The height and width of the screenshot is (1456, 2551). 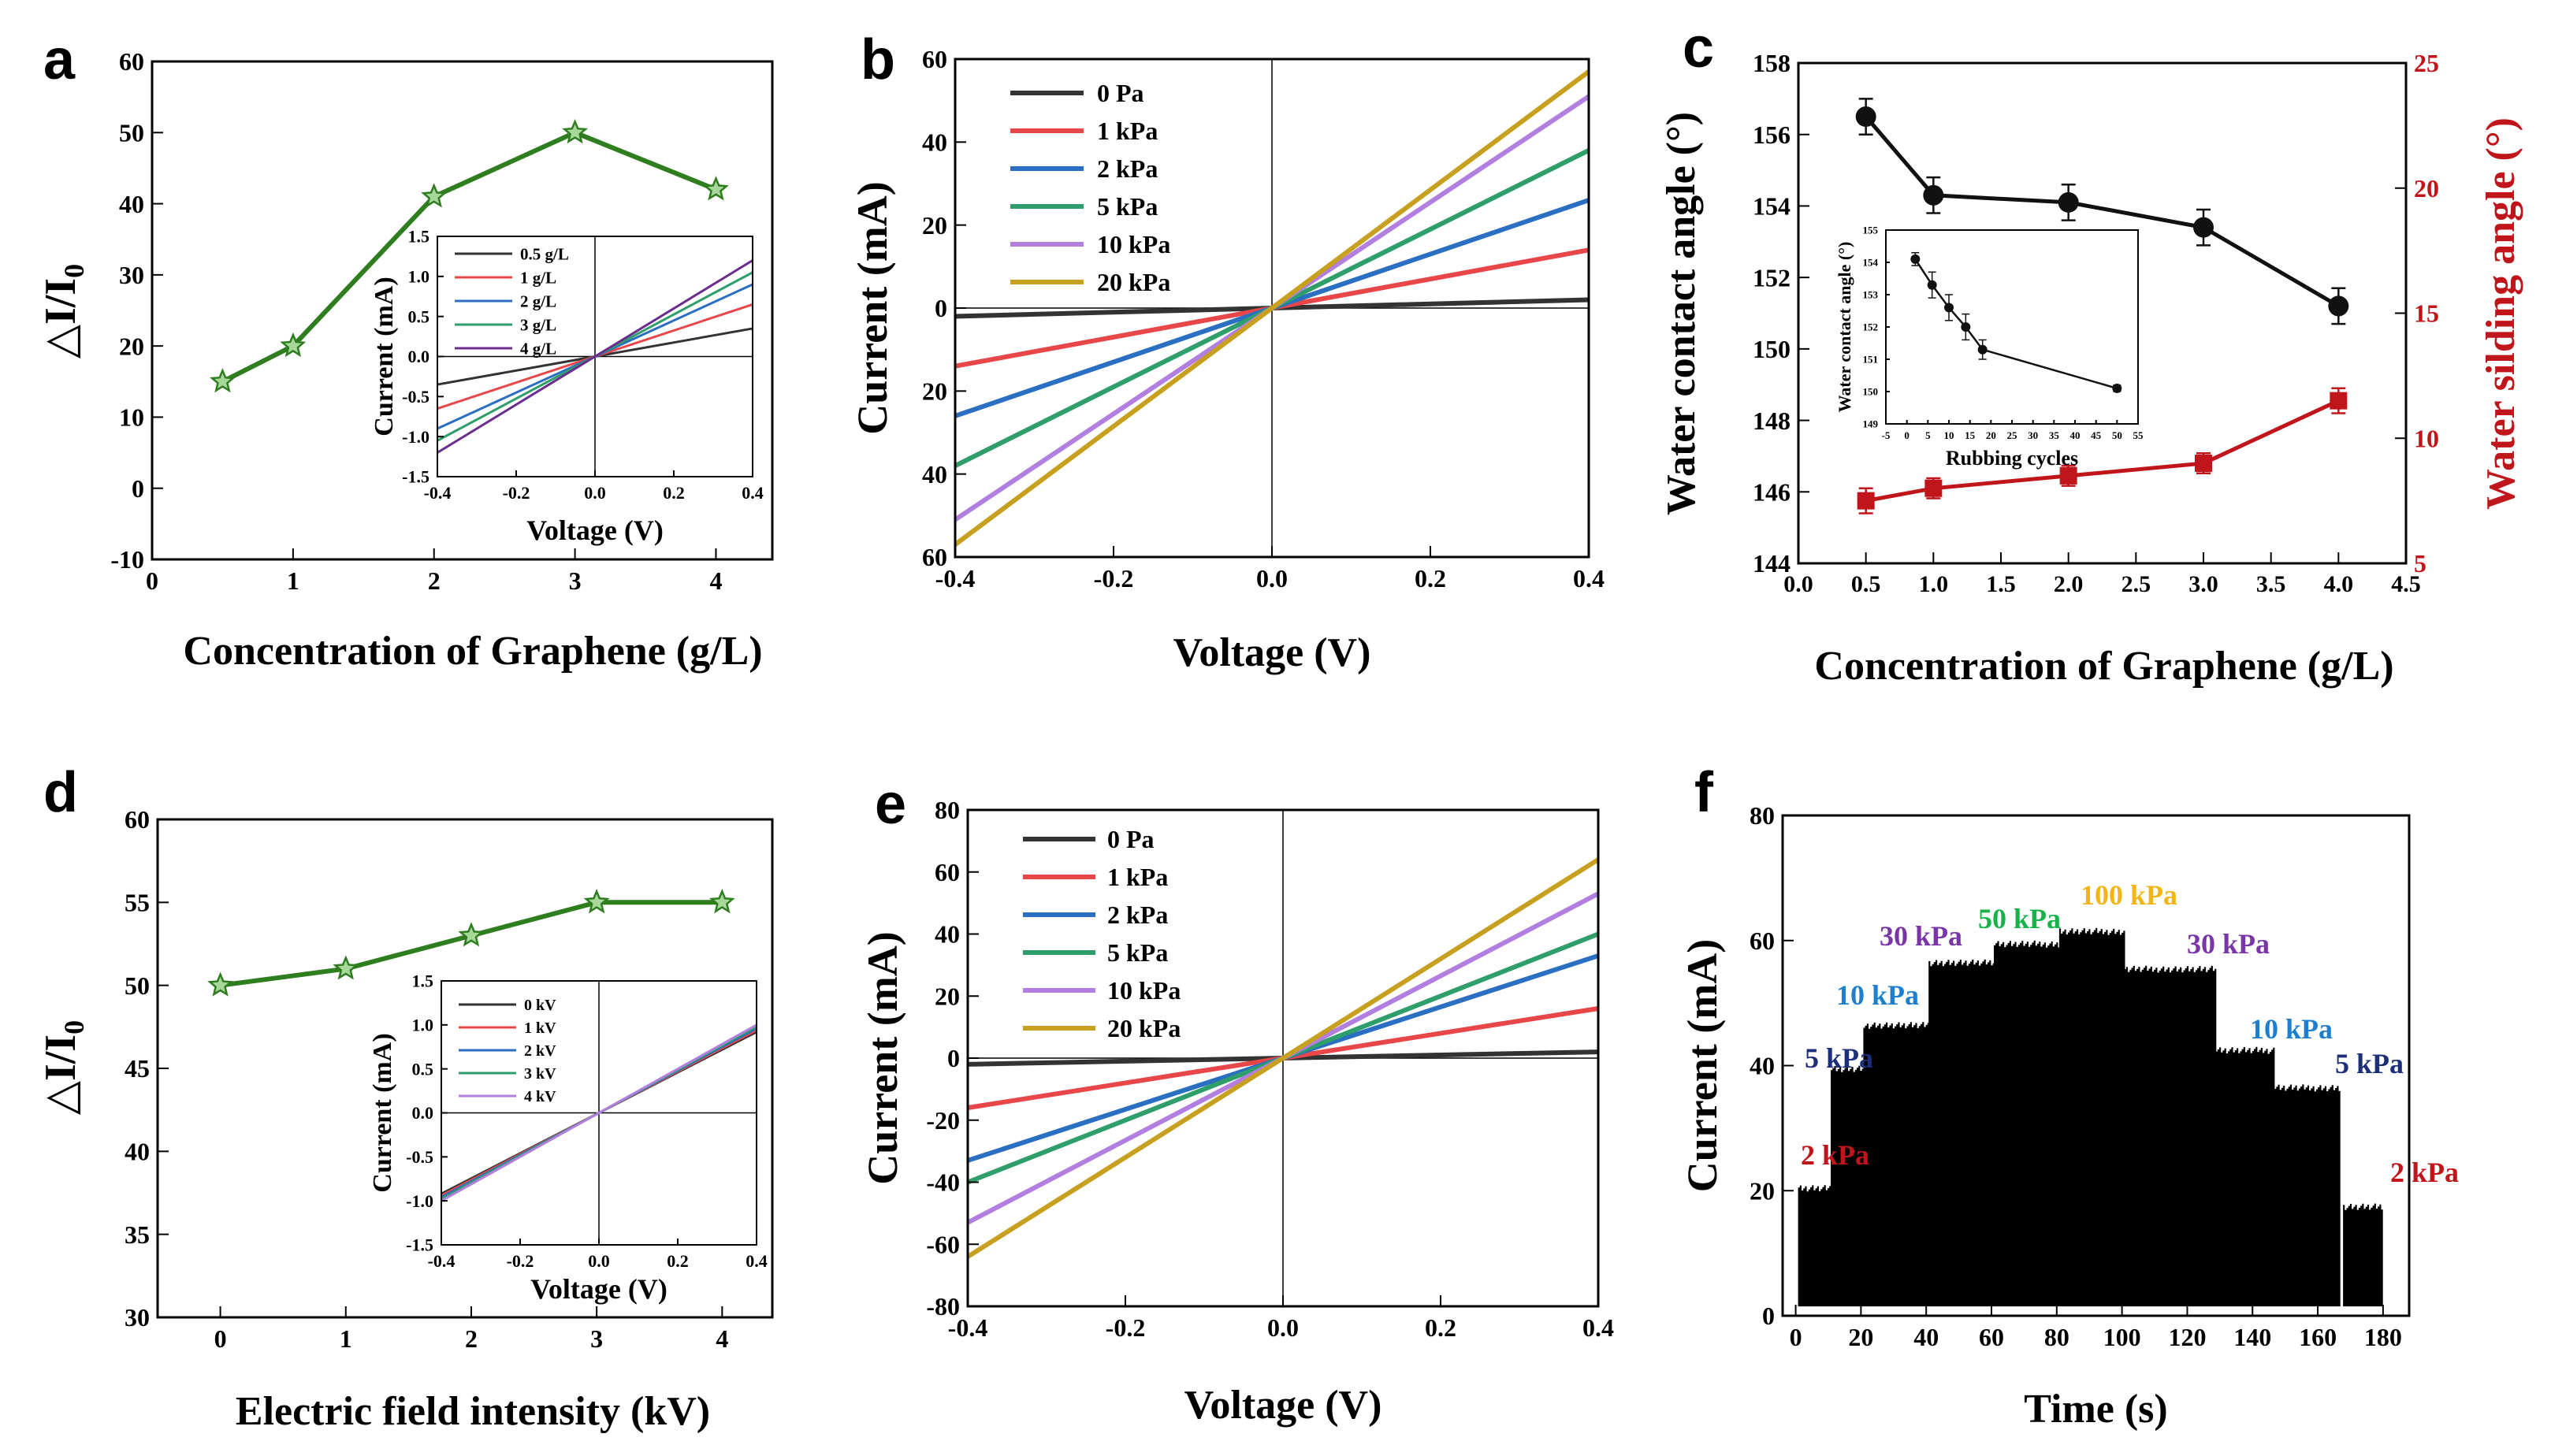 What do you see at coordinates (2117, 435) in the screenshot?
I see `panel-c-inset-xtick-label: 50` at bounding box center [2117, 435].